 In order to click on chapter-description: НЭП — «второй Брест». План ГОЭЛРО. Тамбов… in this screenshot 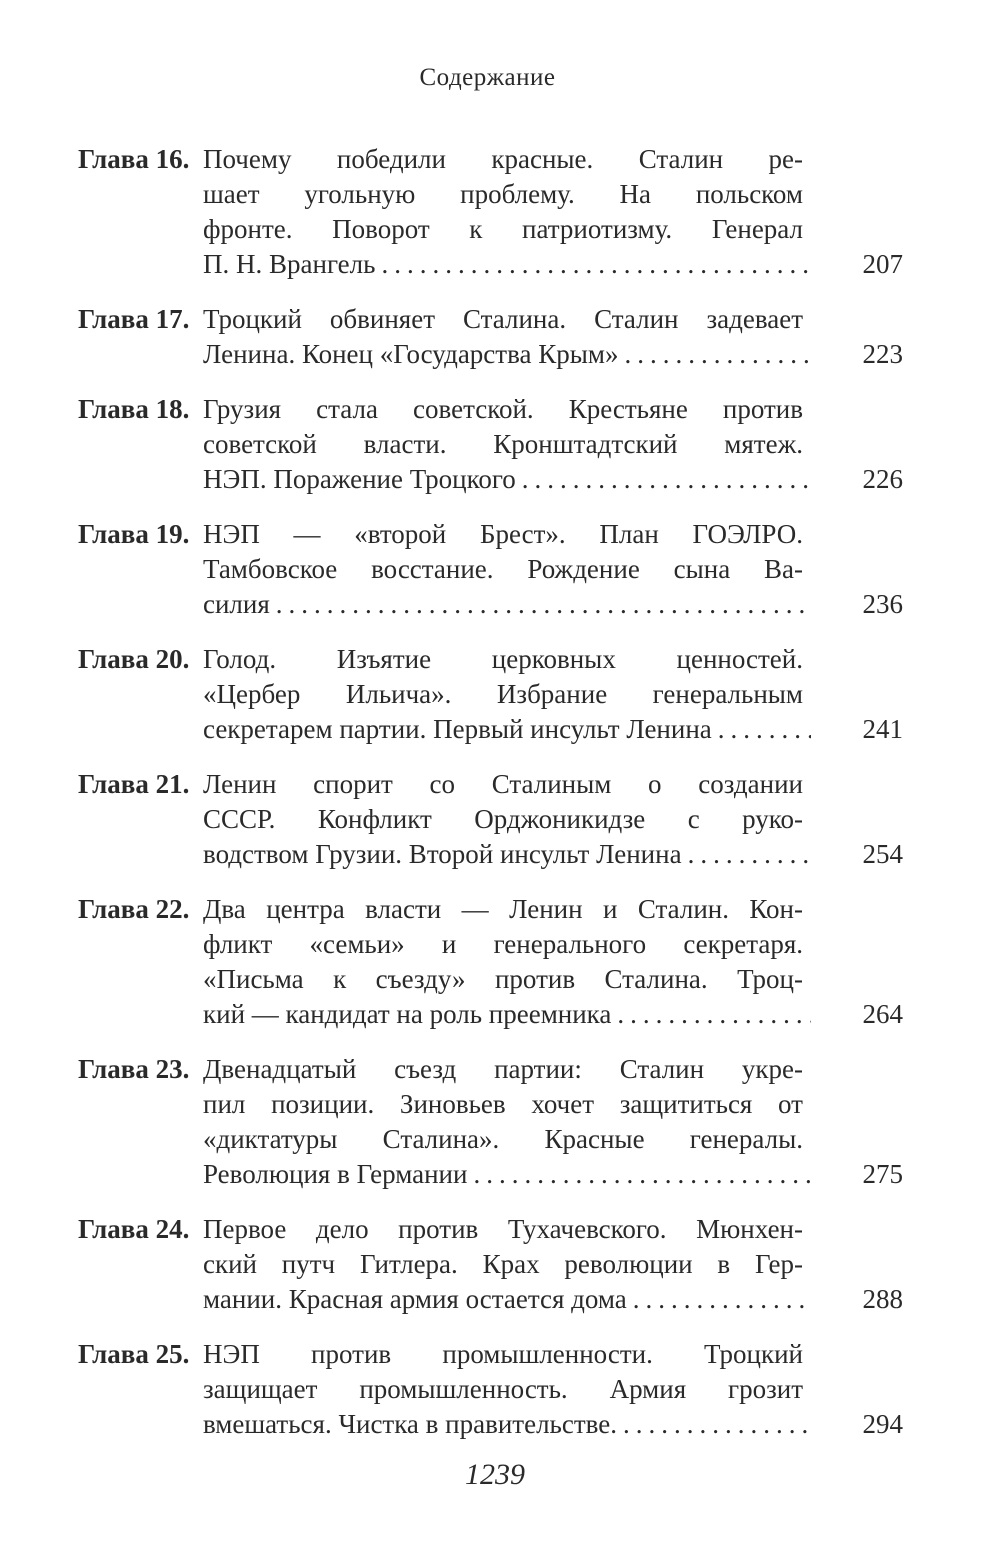, I will do `click(553, 569)`.